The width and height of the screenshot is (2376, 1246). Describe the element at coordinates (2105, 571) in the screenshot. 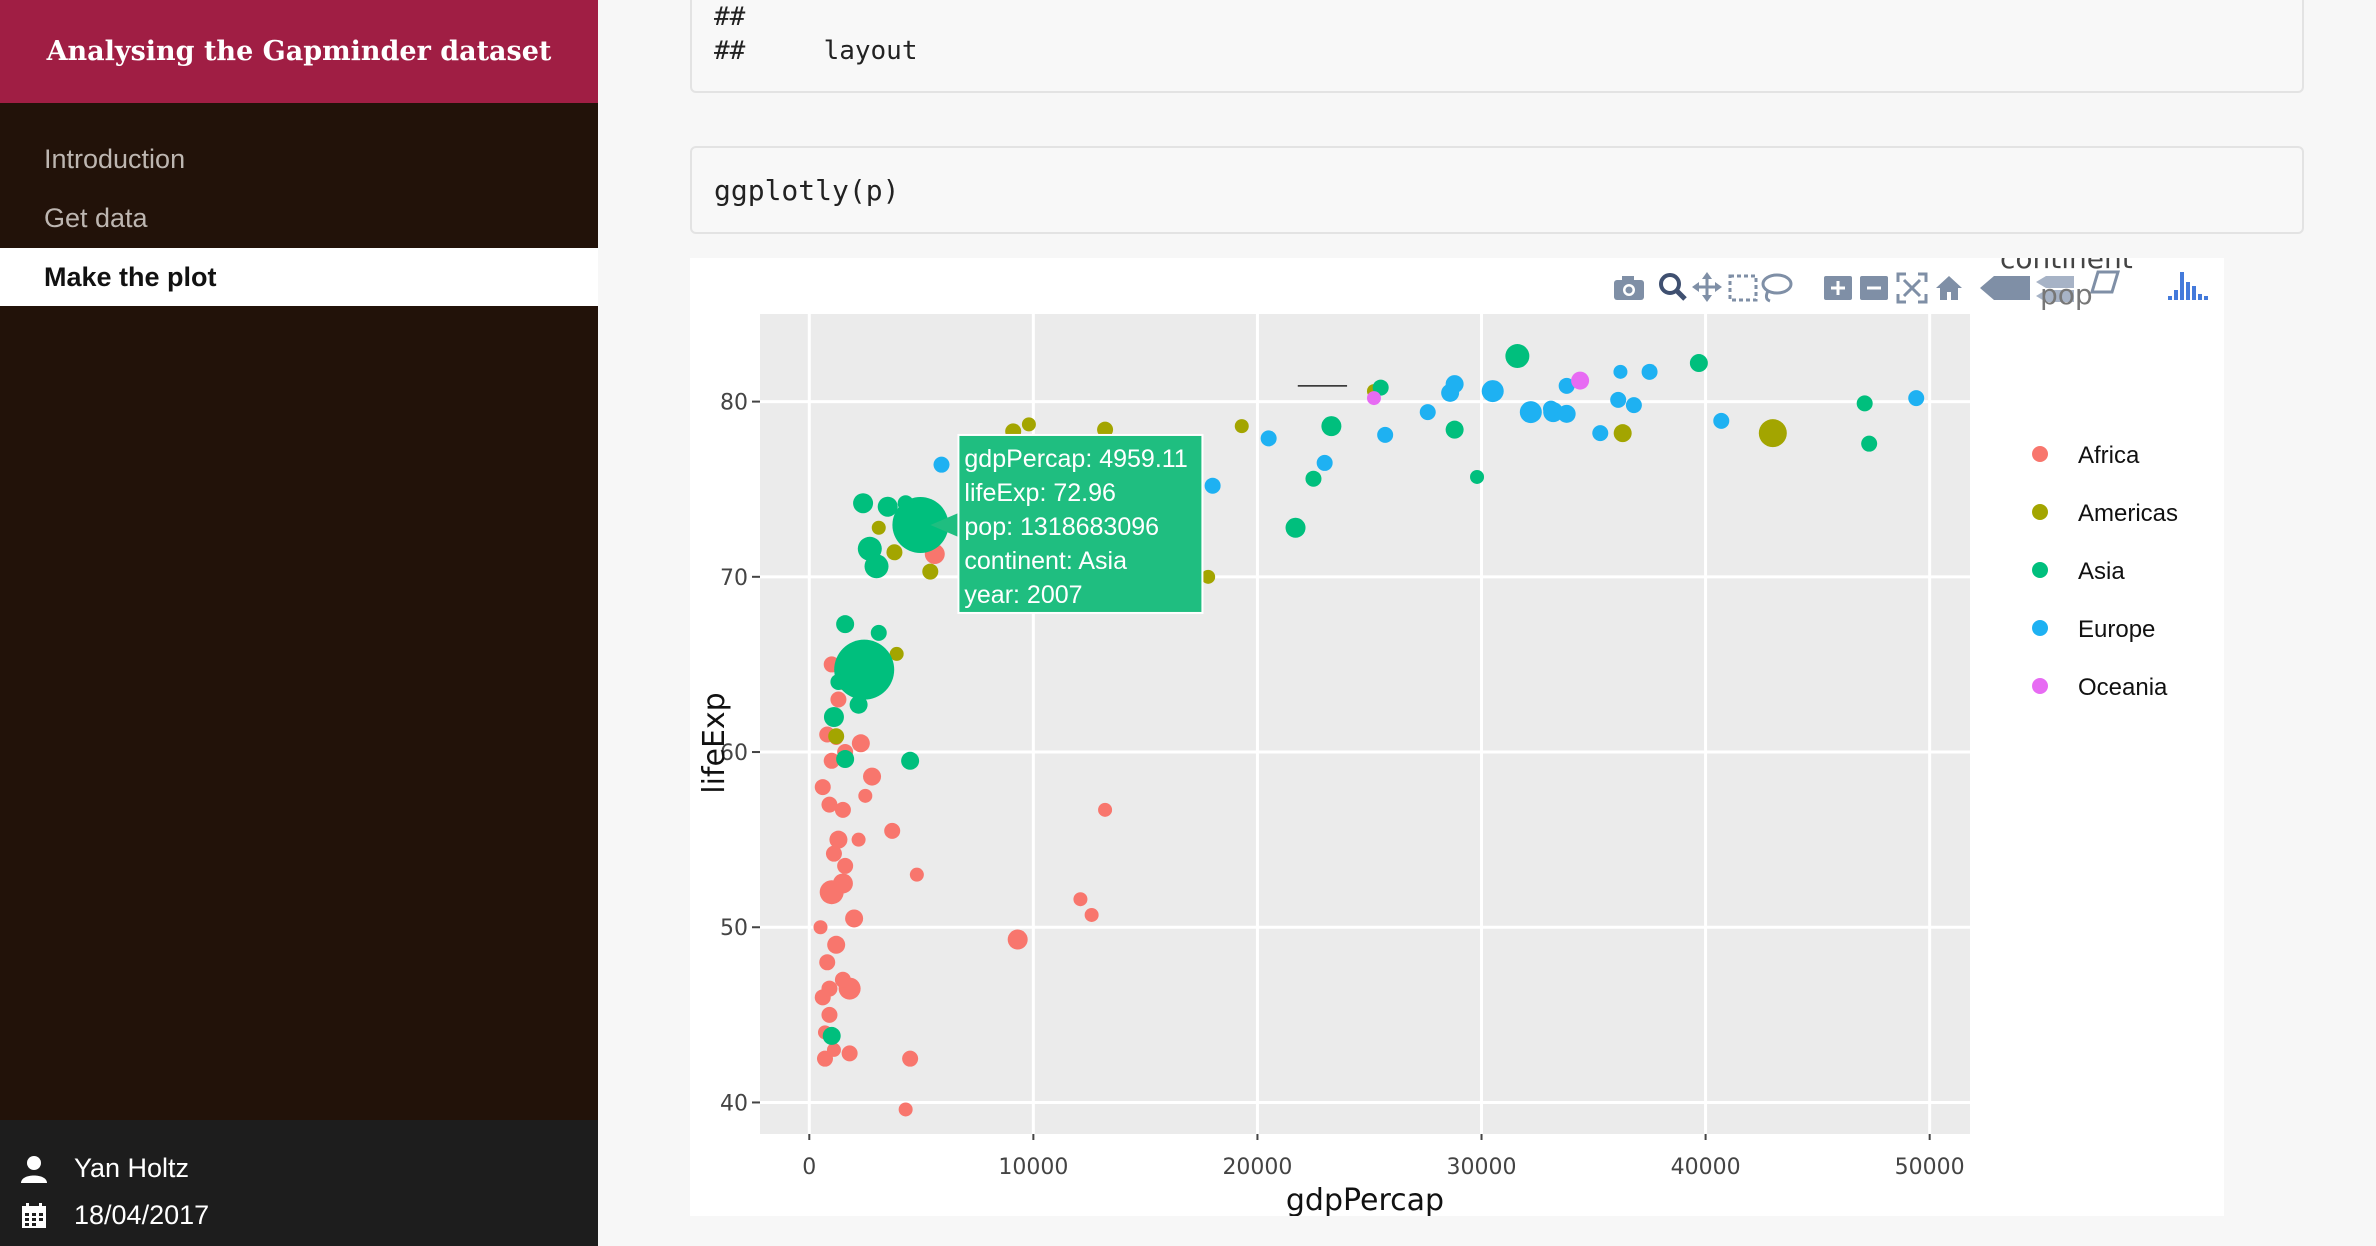

I see `legend: Africa Americas Asia Europe Oceania` at that location.